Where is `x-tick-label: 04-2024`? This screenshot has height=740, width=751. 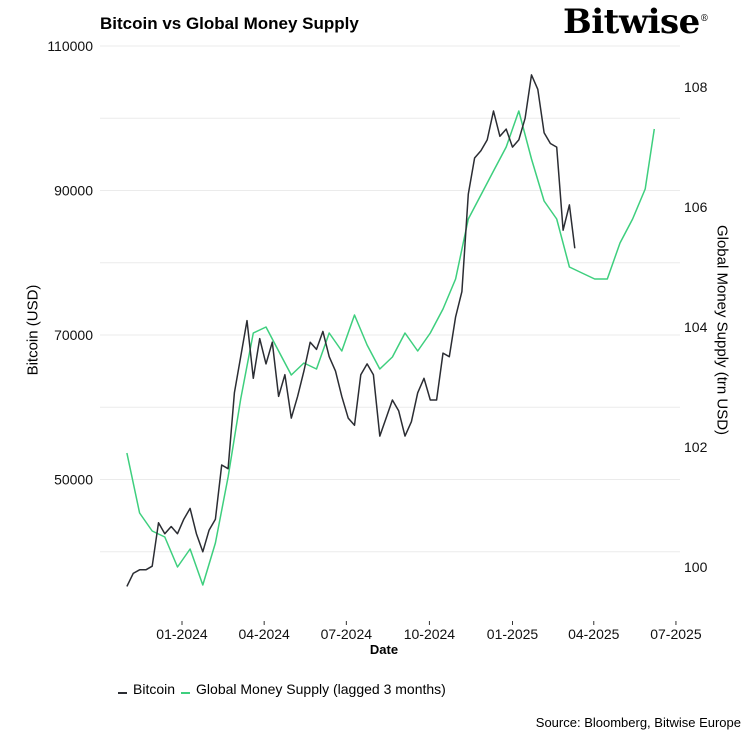
x-tick-label: 04-2024 is located at coordinates (264, 634).